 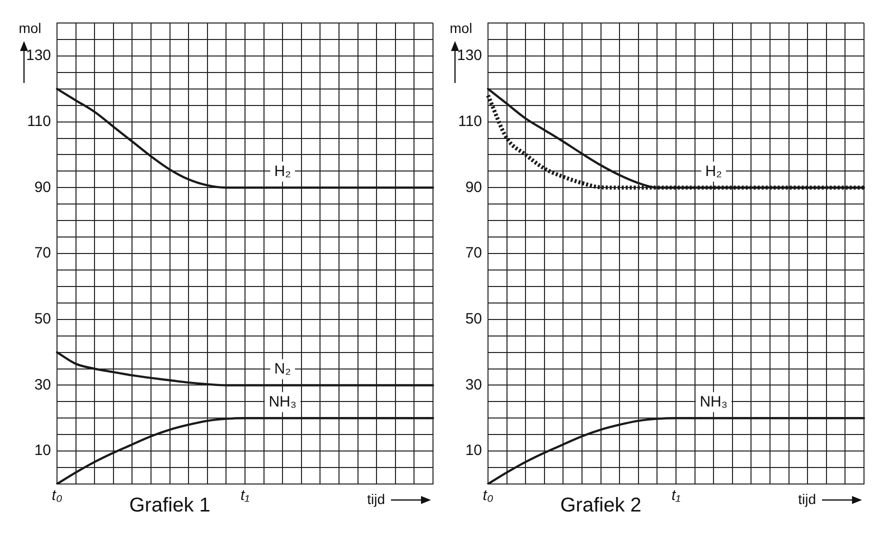 What do you see at coordinates (601, 505) in the screenshot?
I see `text: Grafiek 2` at bounding box center [601, 505].